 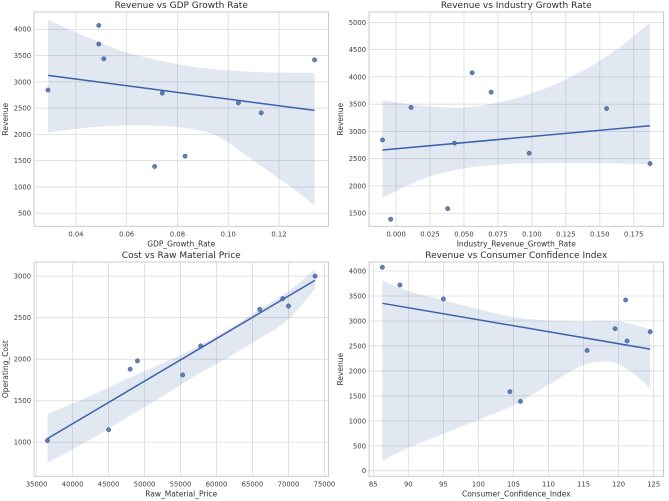 I want to click on x-axis-label: Consumer_Confidence_Index, so click(x=515, y=494).